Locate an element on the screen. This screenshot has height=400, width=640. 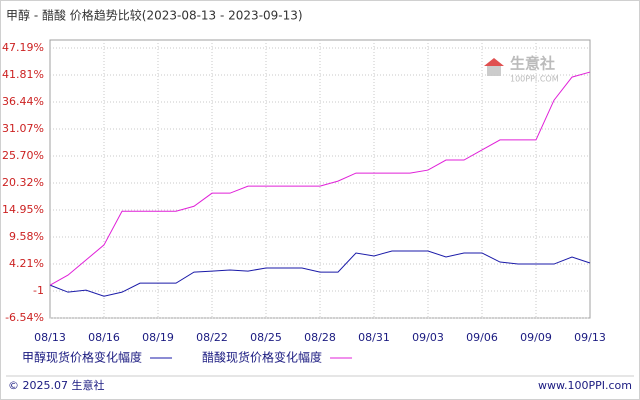
y-tick-label: -1 is located at coordinates (38, 290).